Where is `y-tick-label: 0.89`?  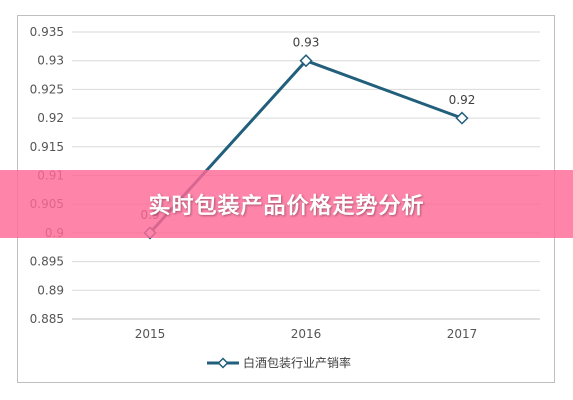 y-tick-label: 0.89 is located at coordinates (50, 290).